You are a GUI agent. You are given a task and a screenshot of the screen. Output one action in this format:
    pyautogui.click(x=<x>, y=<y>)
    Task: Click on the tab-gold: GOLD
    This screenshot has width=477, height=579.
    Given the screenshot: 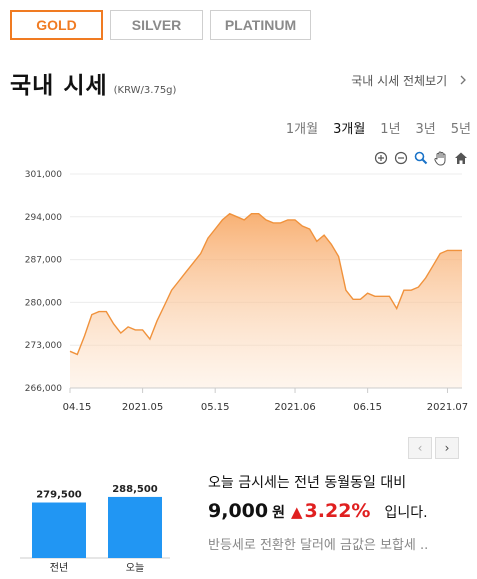 What is the action you would take?
    pyautogui.click(x=56, y=25)
    